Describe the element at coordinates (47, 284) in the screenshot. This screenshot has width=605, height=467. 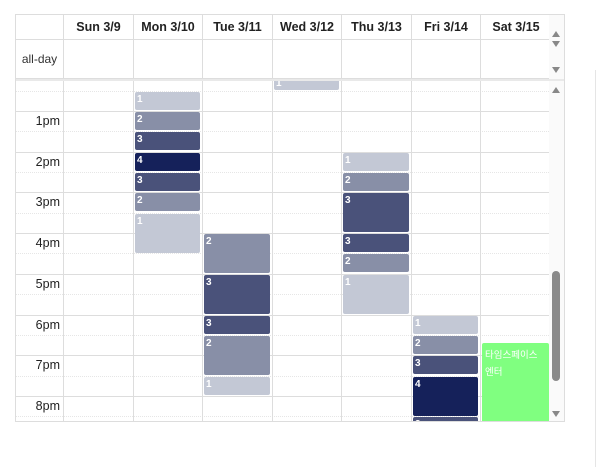
I see `time-label: 5pm` at that location.